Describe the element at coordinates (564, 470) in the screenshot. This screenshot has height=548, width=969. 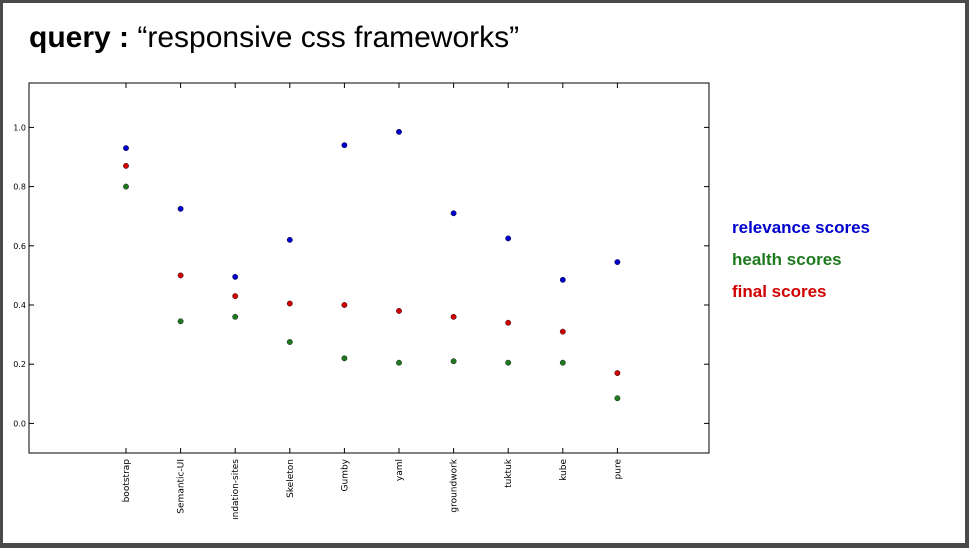
I see `x-tick-label-8: kube` at that location.